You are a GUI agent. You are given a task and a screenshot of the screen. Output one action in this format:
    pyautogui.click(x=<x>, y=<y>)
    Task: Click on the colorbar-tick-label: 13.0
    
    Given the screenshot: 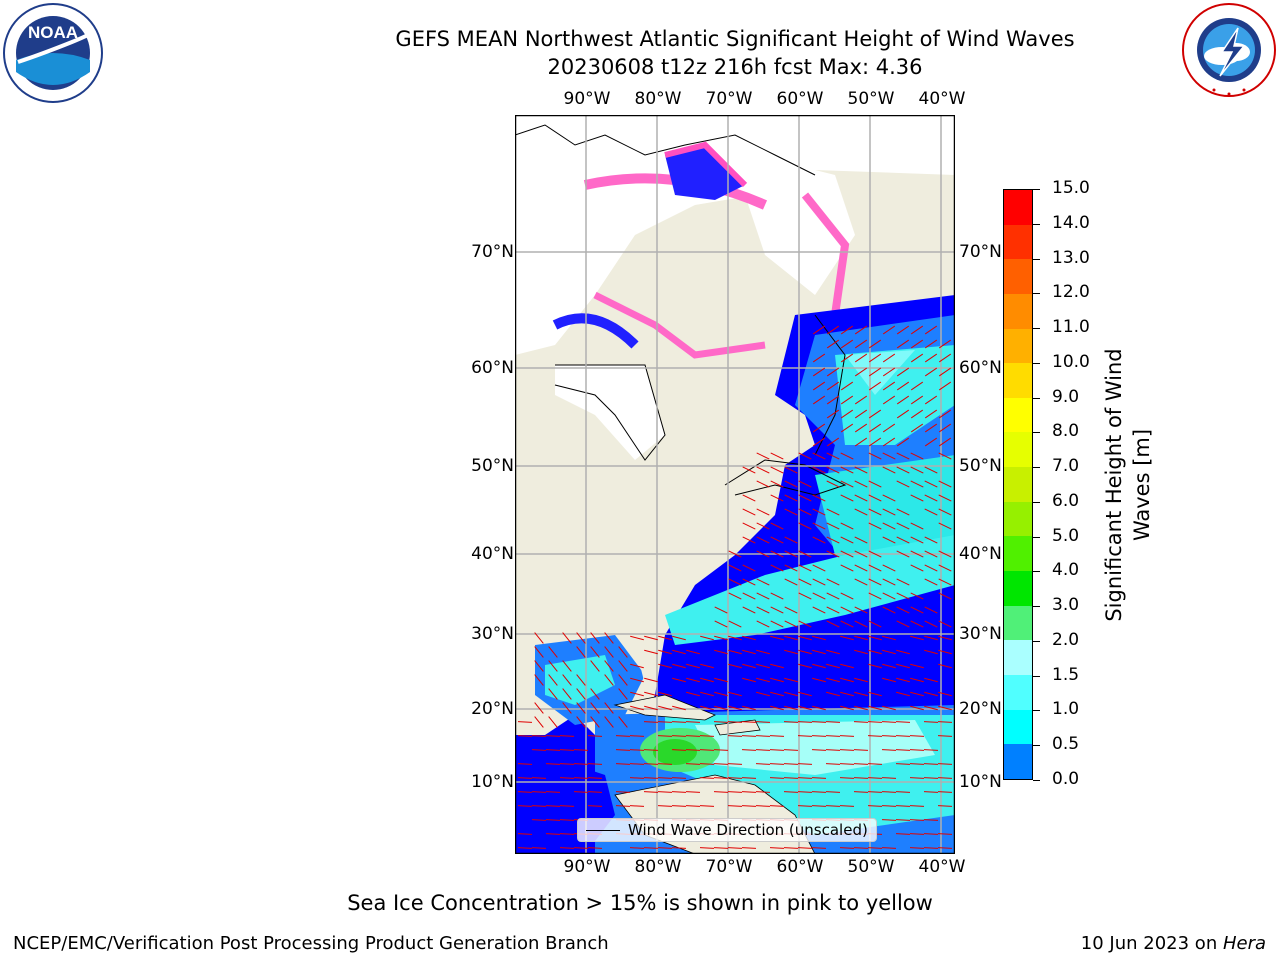 What is the action you would take?
    pyautogui.click(x=1071, y=257)
    